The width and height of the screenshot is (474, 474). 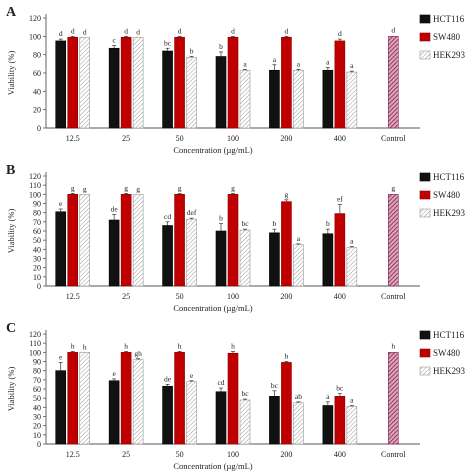 I want to click on y-tick-label: 110, so click(x=35, y=185).